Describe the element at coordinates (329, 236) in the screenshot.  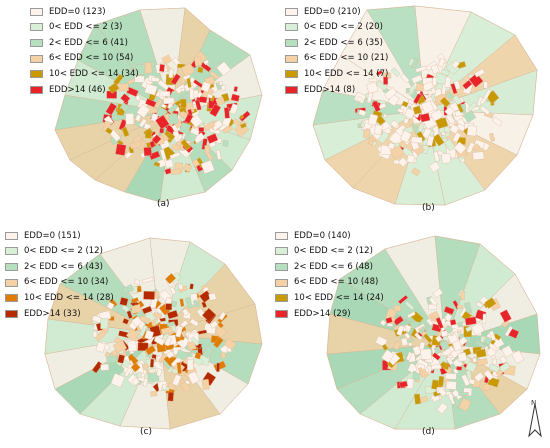
I see `legend-item: EDD=0 (140)` at that location.